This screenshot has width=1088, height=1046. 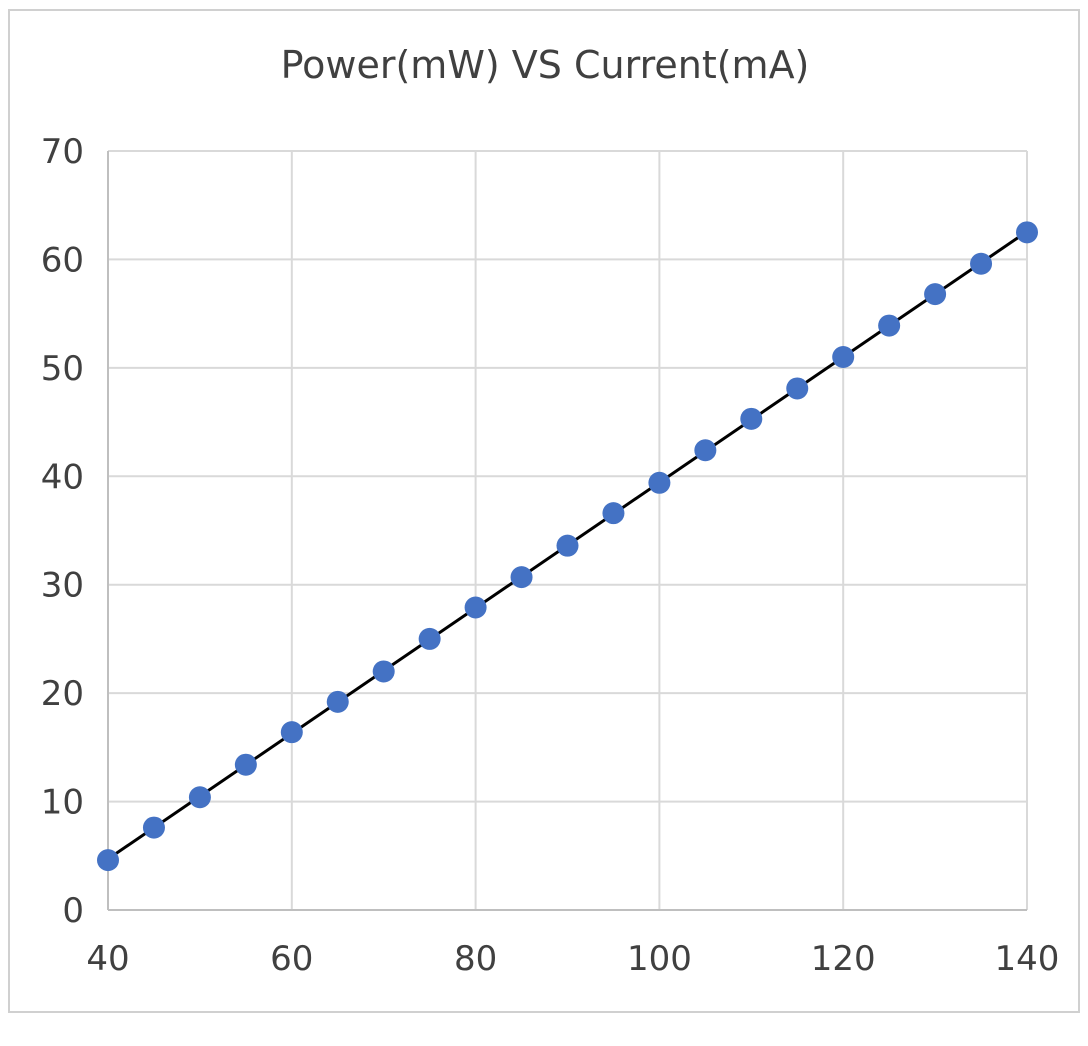 I want to click on x-tick-label: 100, so click(x=659, y=959).